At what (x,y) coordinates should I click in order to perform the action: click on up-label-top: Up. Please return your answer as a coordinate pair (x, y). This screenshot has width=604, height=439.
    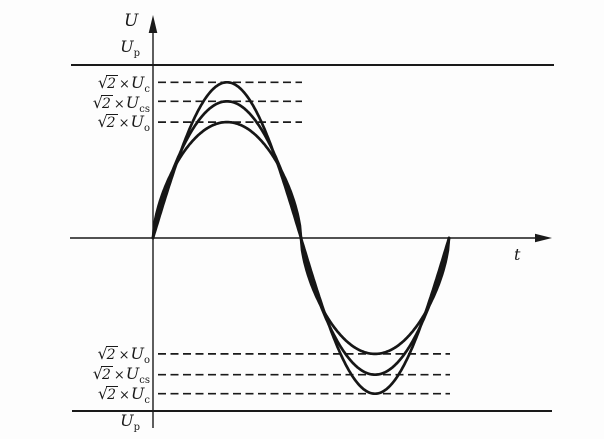
    Looking at the image, I should click on (128, 48).